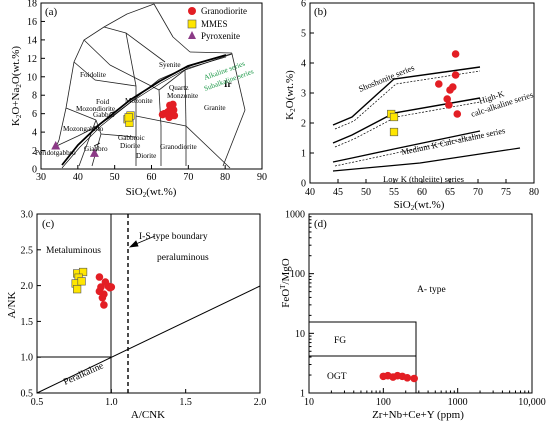 The height and width of the screenshot is (422, 550). Describe the element at coordinates (115, 177) in the screenshot. I see `tick-label: 50` at that location.